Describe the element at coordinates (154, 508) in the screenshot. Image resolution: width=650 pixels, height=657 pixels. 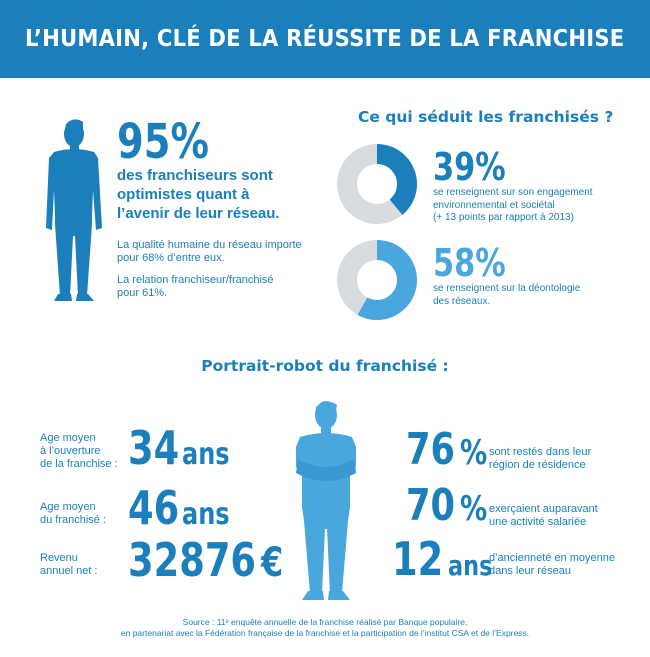
I see `stat-number: 46` at that location.